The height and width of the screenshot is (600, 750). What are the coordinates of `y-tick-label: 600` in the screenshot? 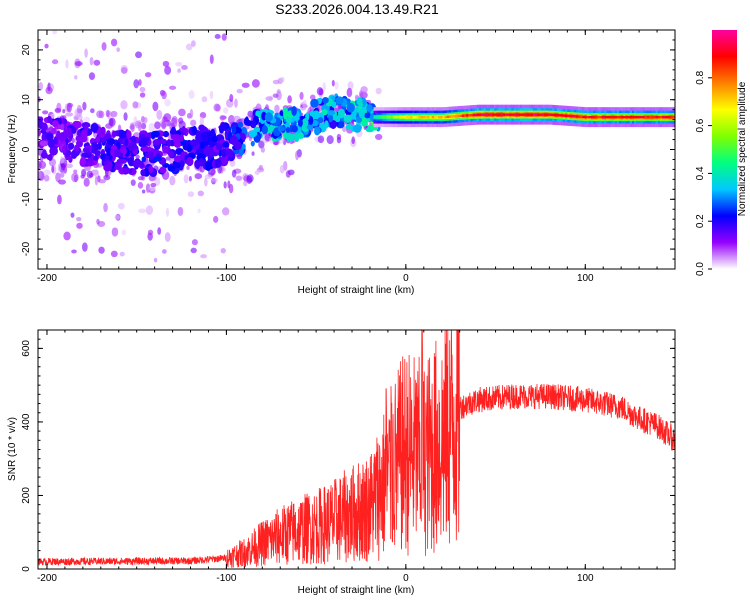 It's located at (26, 348).